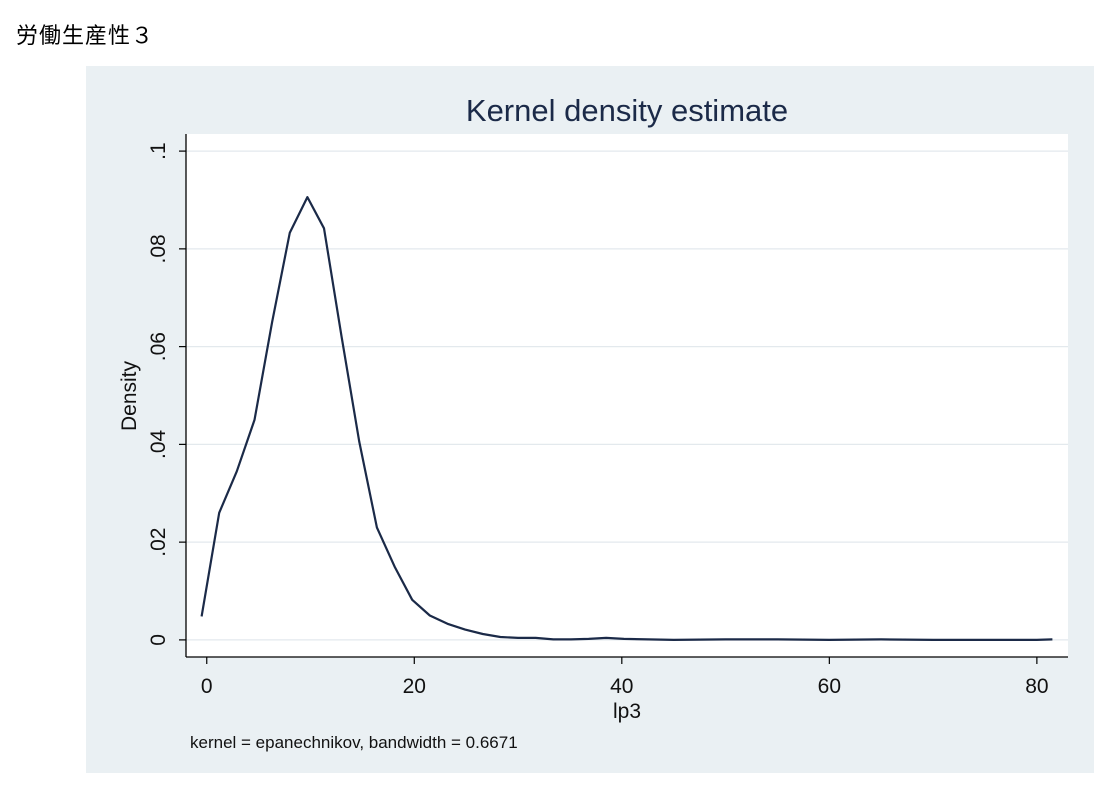 This screenshot has height=790, width=1115. Describe the element at coordinates (158, 346) in the screenshot. I see `y-tick-label: .06` at that location.